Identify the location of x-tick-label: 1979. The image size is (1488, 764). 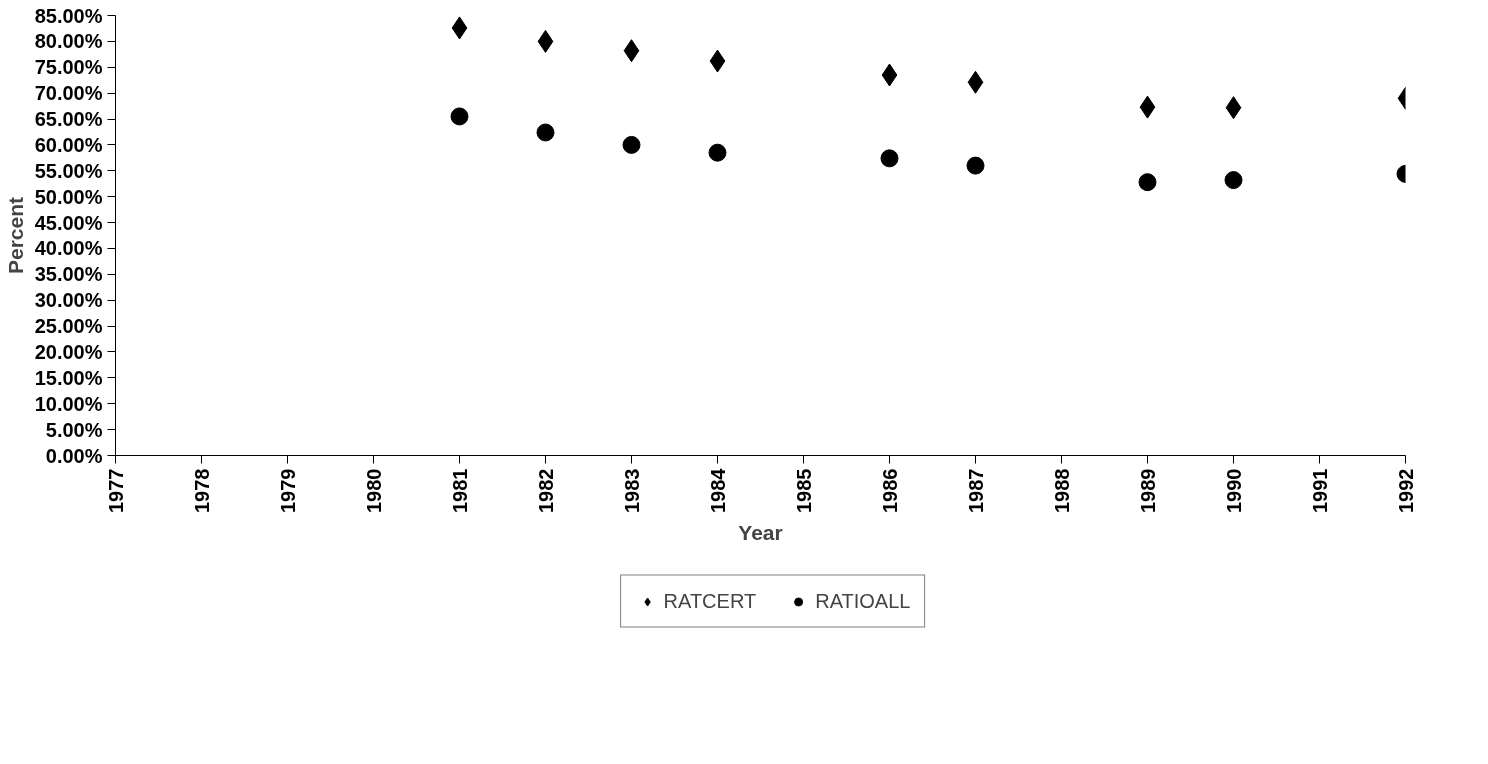
(287, 490).